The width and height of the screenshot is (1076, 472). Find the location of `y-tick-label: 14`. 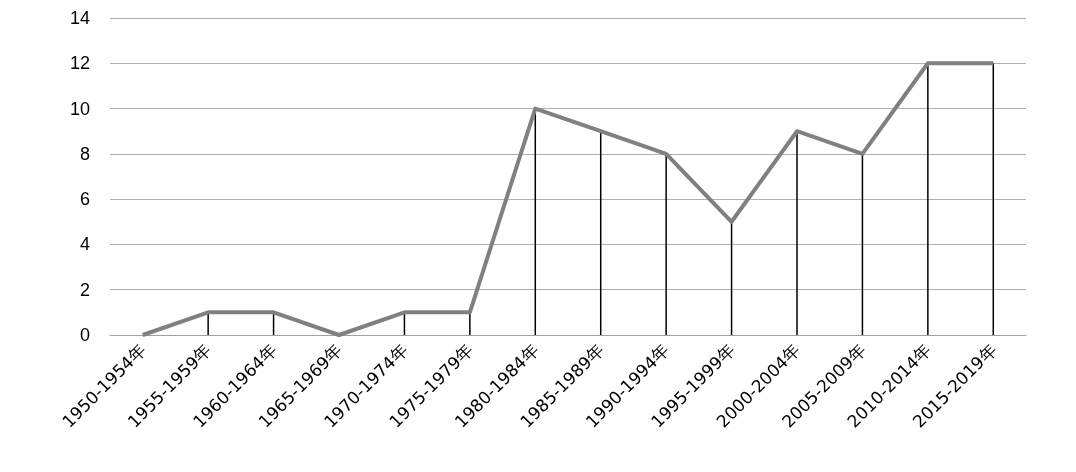

y-tick-label: 14 is located at coordinates (79, 18).